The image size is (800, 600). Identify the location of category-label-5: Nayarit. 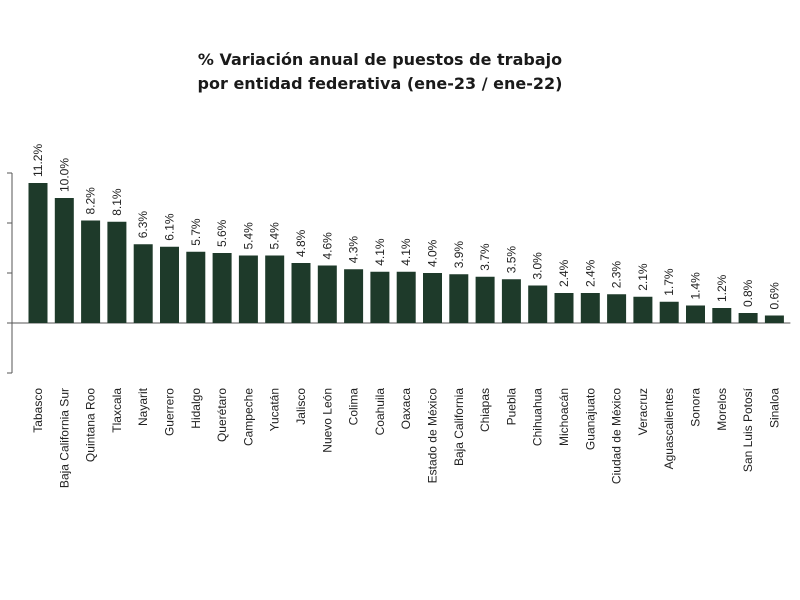
(143, 406).